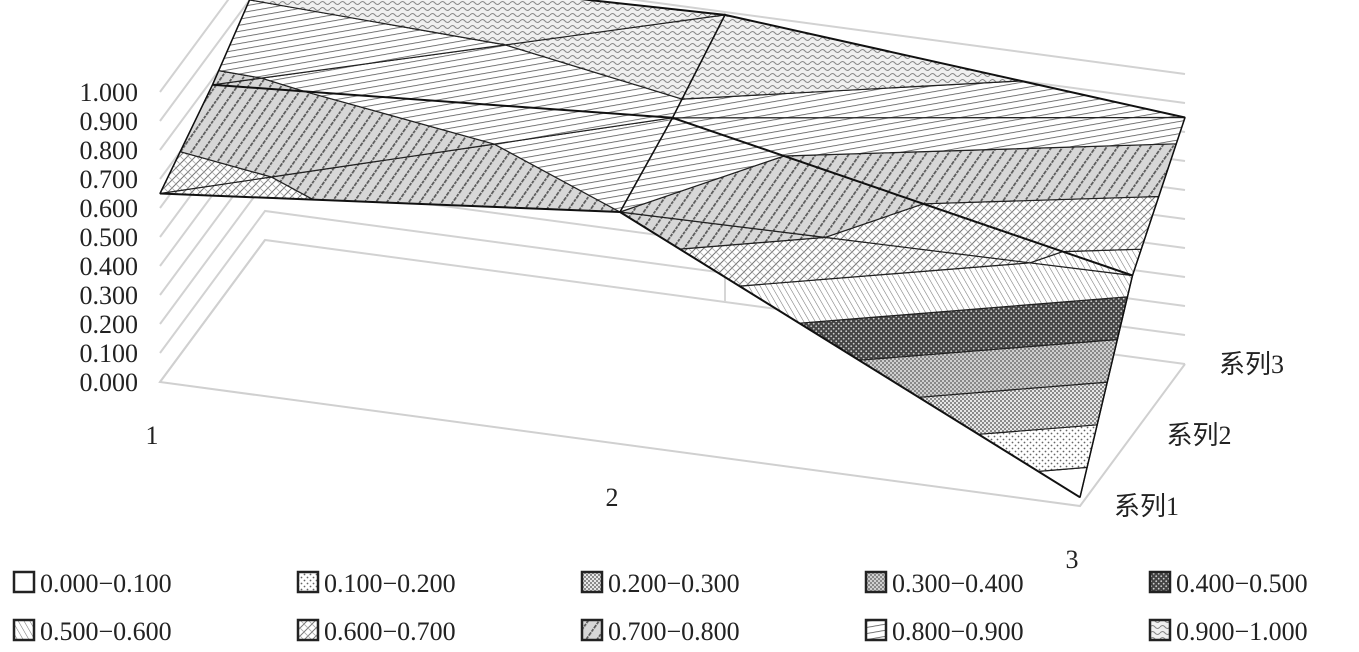  I want to click on z-tick-label: 0.900, so click(109, 121).